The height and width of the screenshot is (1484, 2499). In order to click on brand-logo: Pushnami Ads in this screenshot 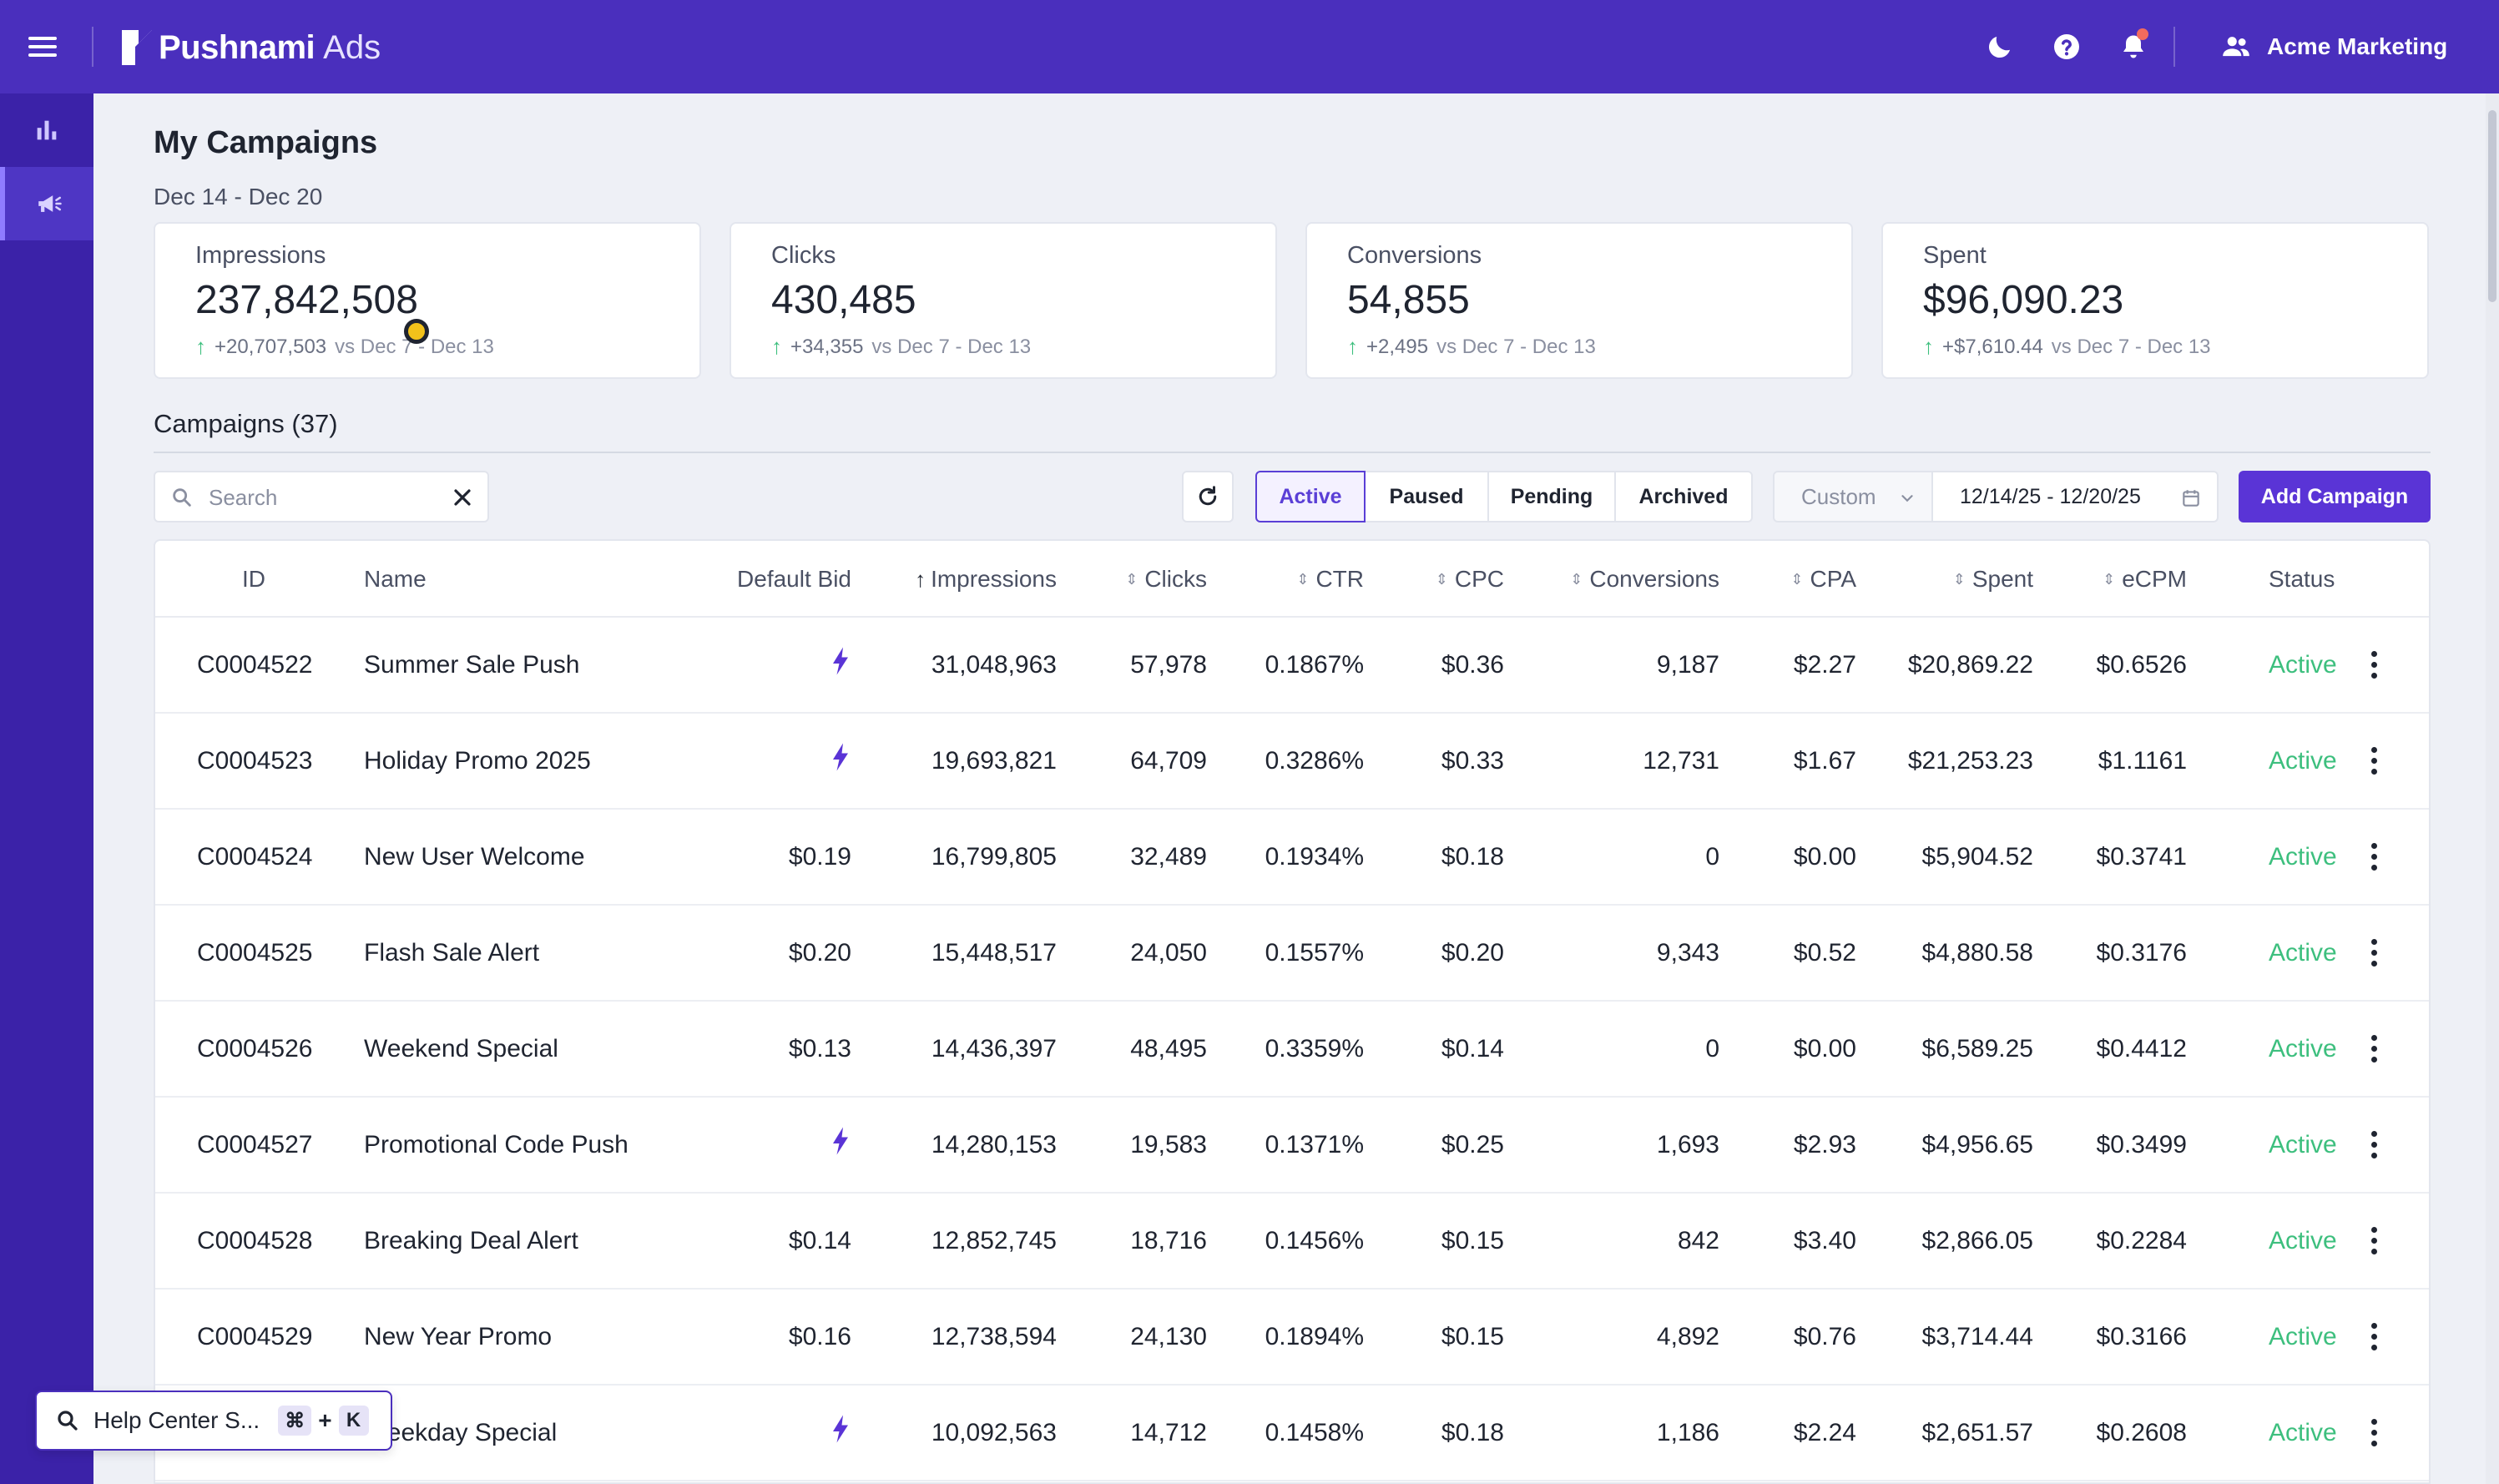, I will do `click(251, 47)`.